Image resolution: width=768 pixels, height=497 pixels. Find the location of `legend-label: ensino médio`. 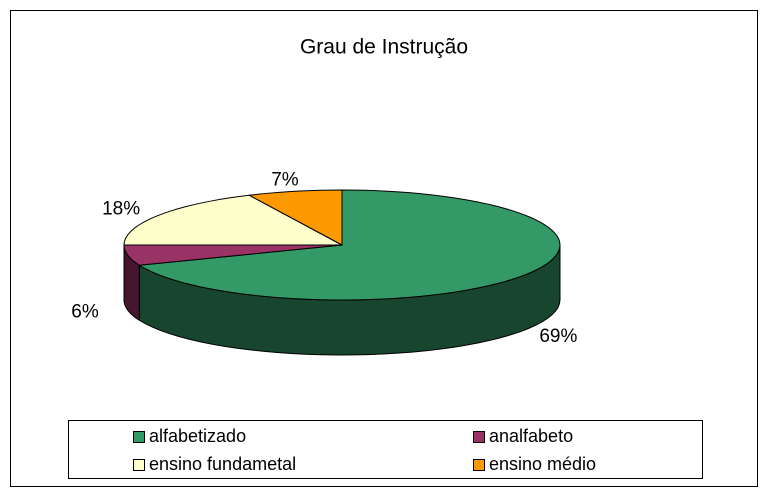

legend-label: ensino médio is located at coordinates (542, 464).